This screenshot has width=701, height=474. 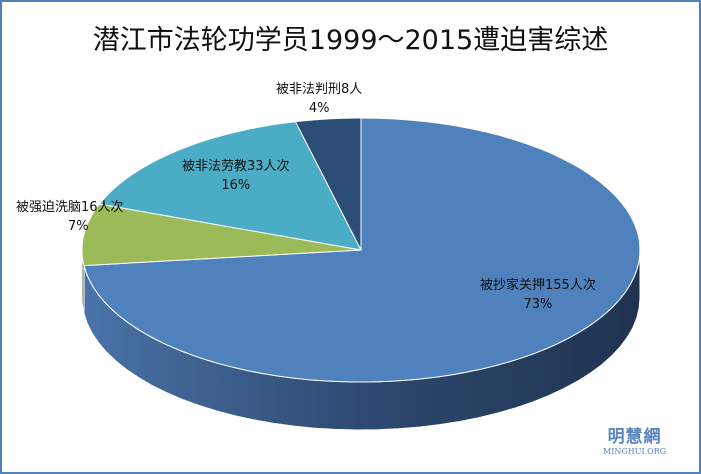 What do you see at coordinates (350, 40) in the screenshot?
I see `chart-title: 潜江市法轮功学员1999～2015遭迫害综述` at bounding box center [350, 40].